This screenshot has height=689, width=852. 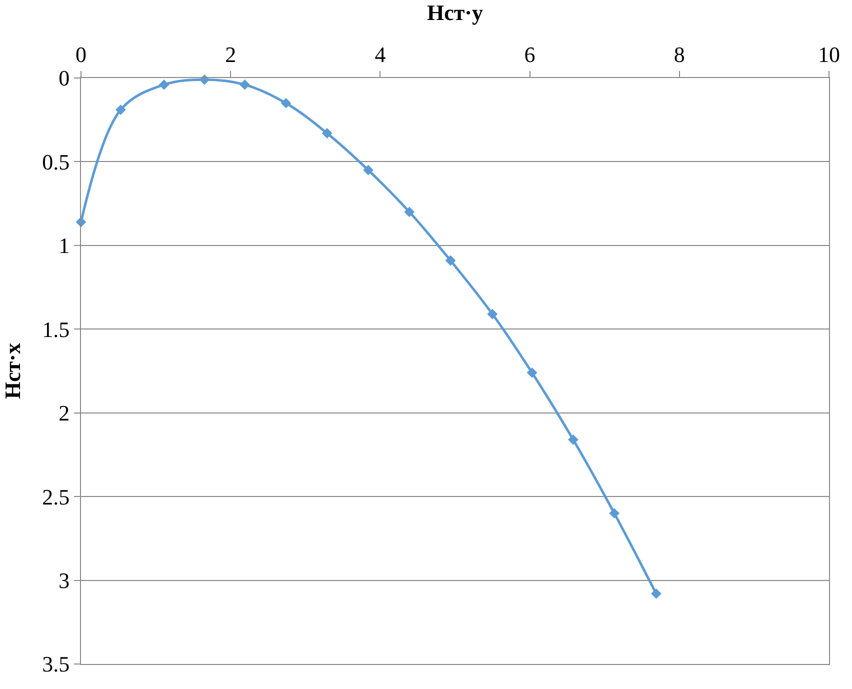 What do you see at coordinates (64, 580) in the screenshot?
I see `y-tick-label: 3` at bounding box center [64, 580].